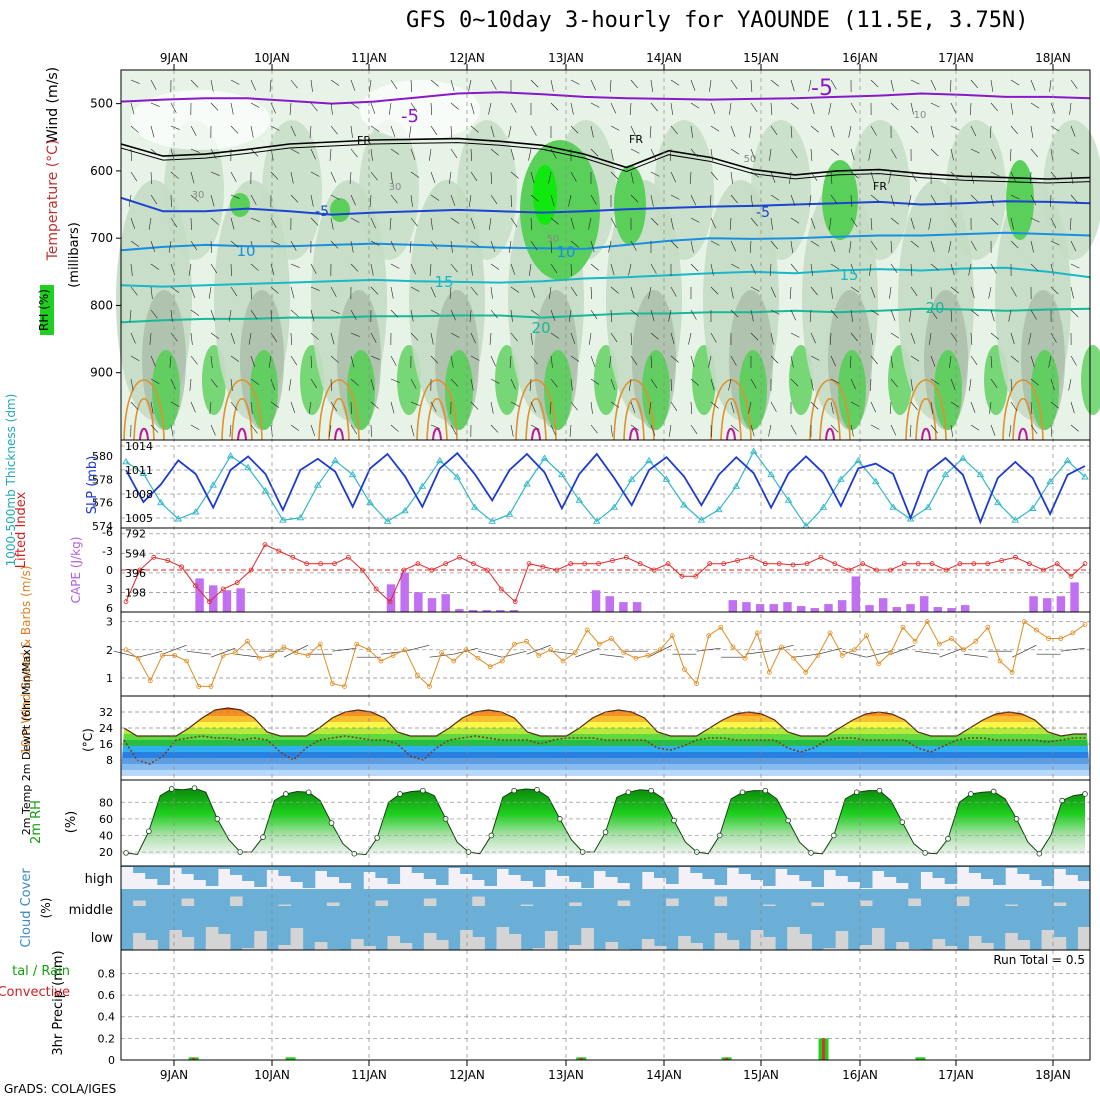  Describe the element at coordinates (763, 213) in the screenshot. I see `contour-label: -5` at that location.